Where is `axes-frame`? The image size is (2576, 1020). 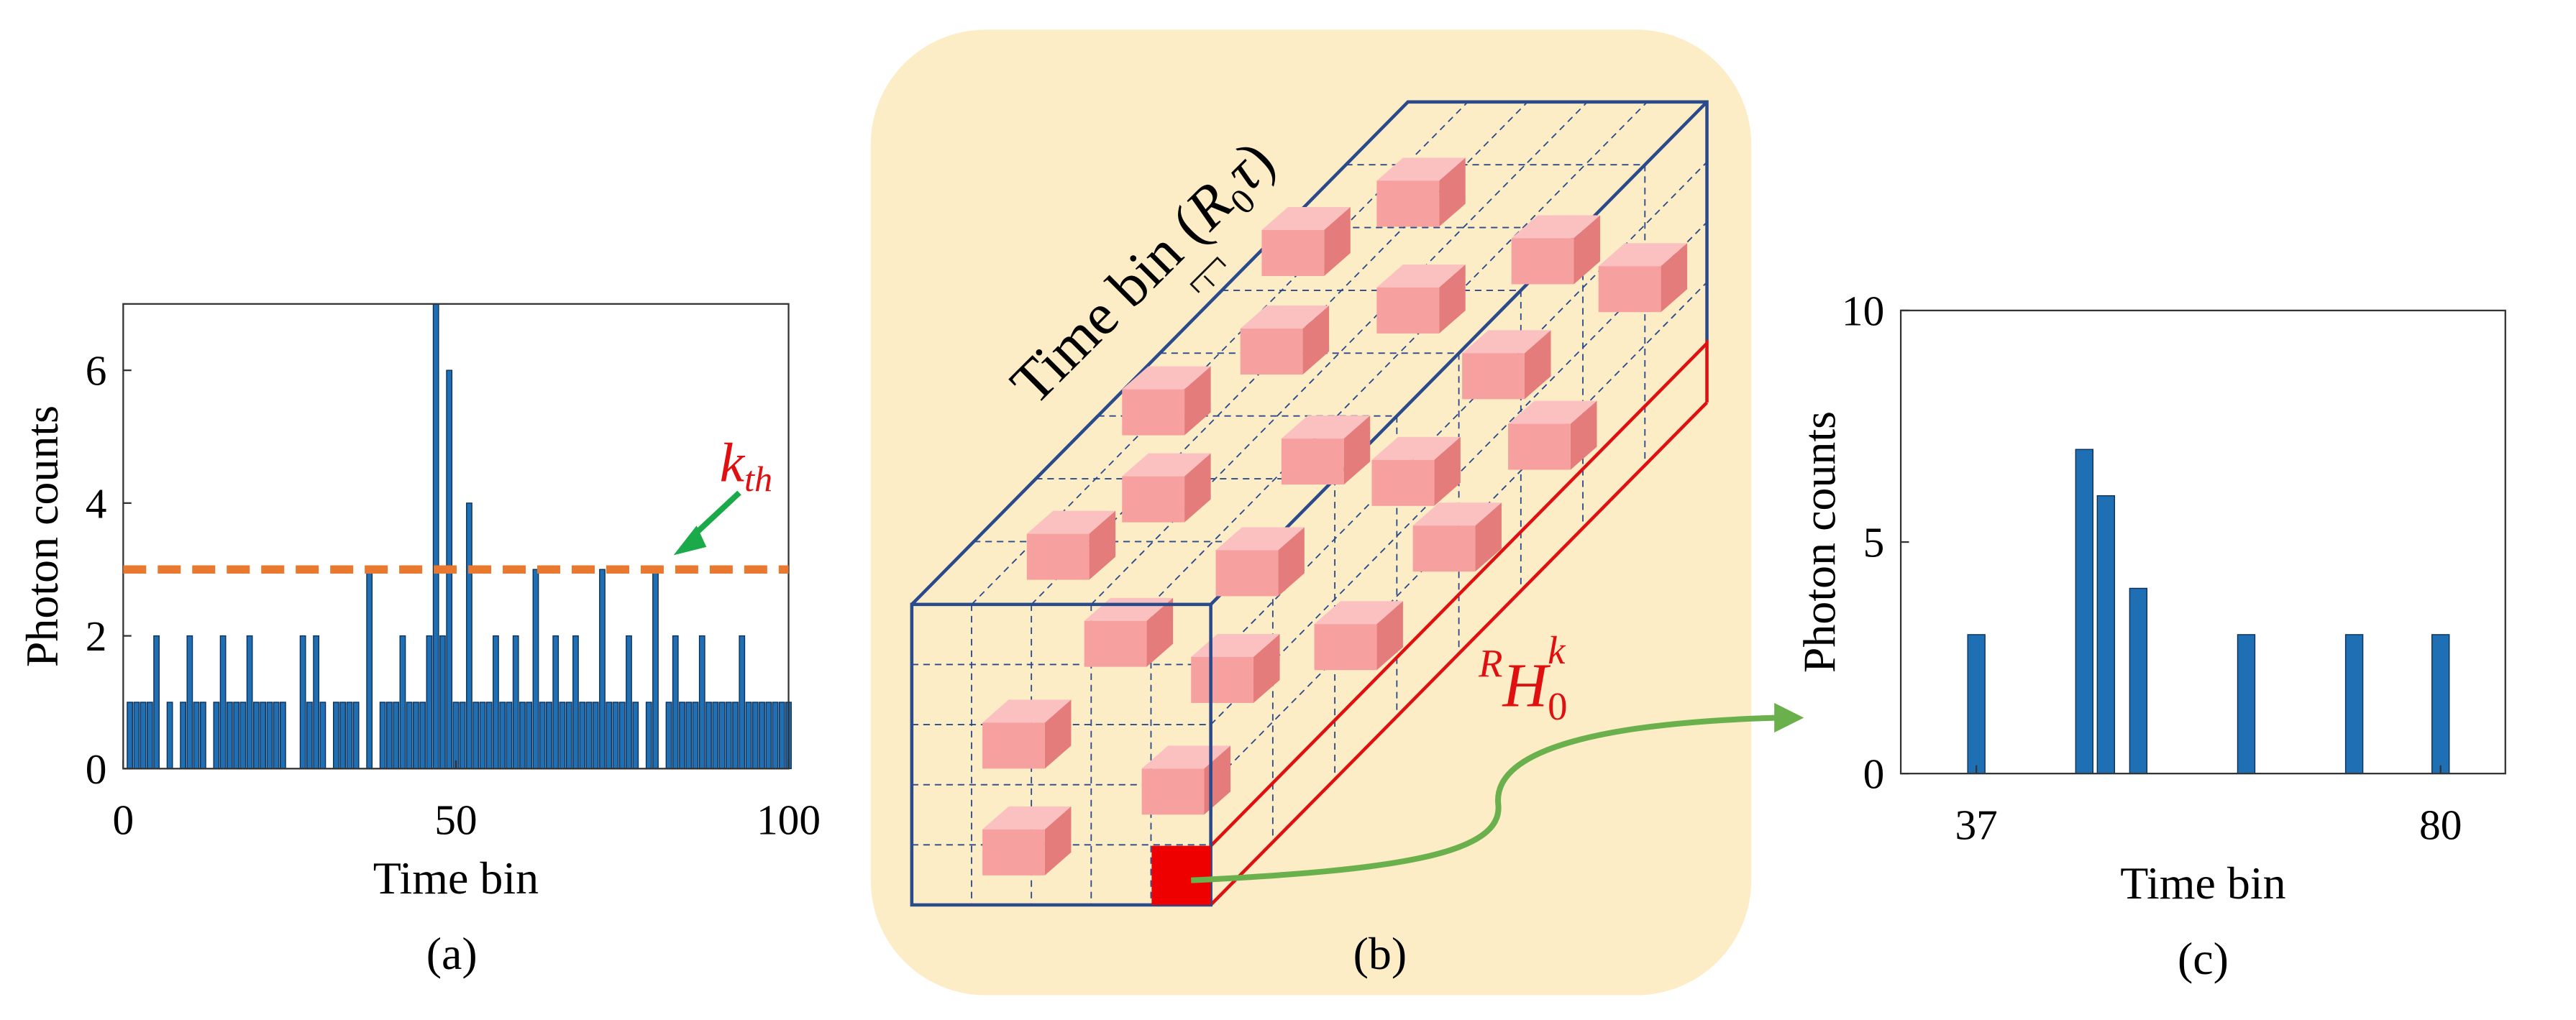 axes-frame is located at coordinates (2202, 542).